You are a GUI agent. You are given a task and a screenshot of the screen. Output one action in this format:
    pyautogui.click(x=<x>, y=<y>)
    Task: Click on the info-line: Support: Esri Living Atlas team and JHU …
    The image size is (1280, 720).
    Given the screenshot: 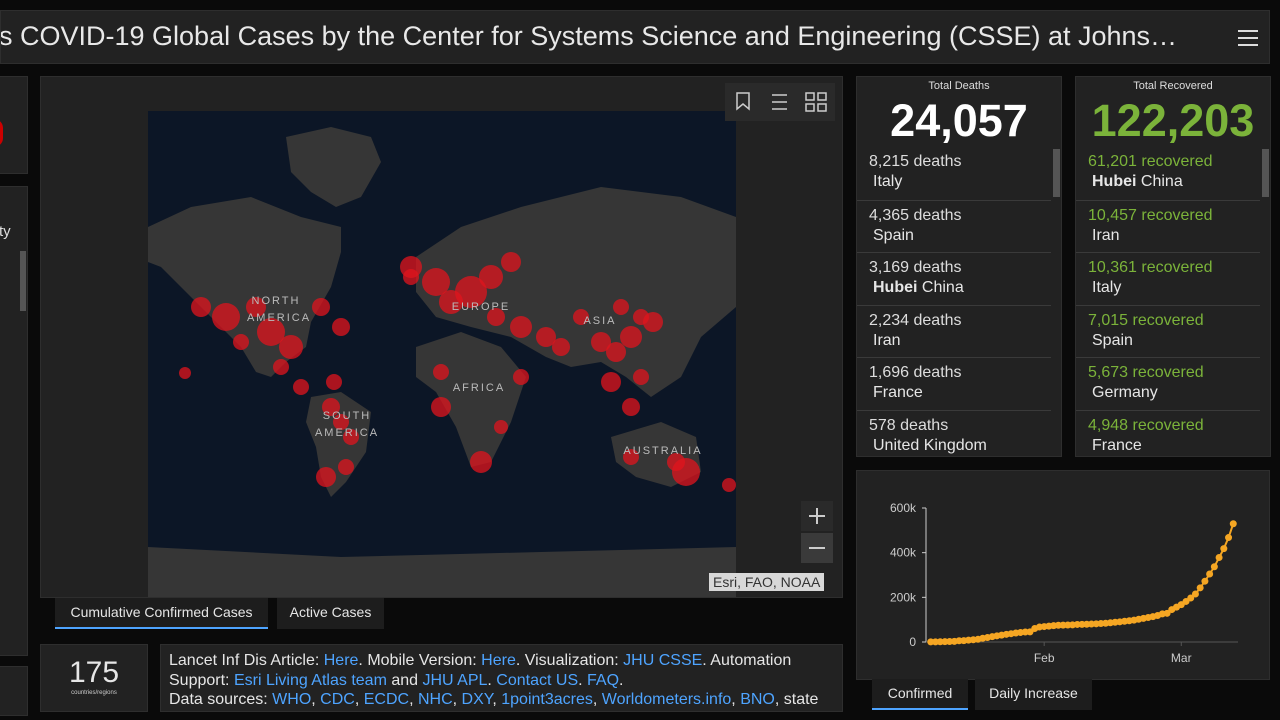 What is the action you would take?
    pyautogui.click(x=505, y=681)
    